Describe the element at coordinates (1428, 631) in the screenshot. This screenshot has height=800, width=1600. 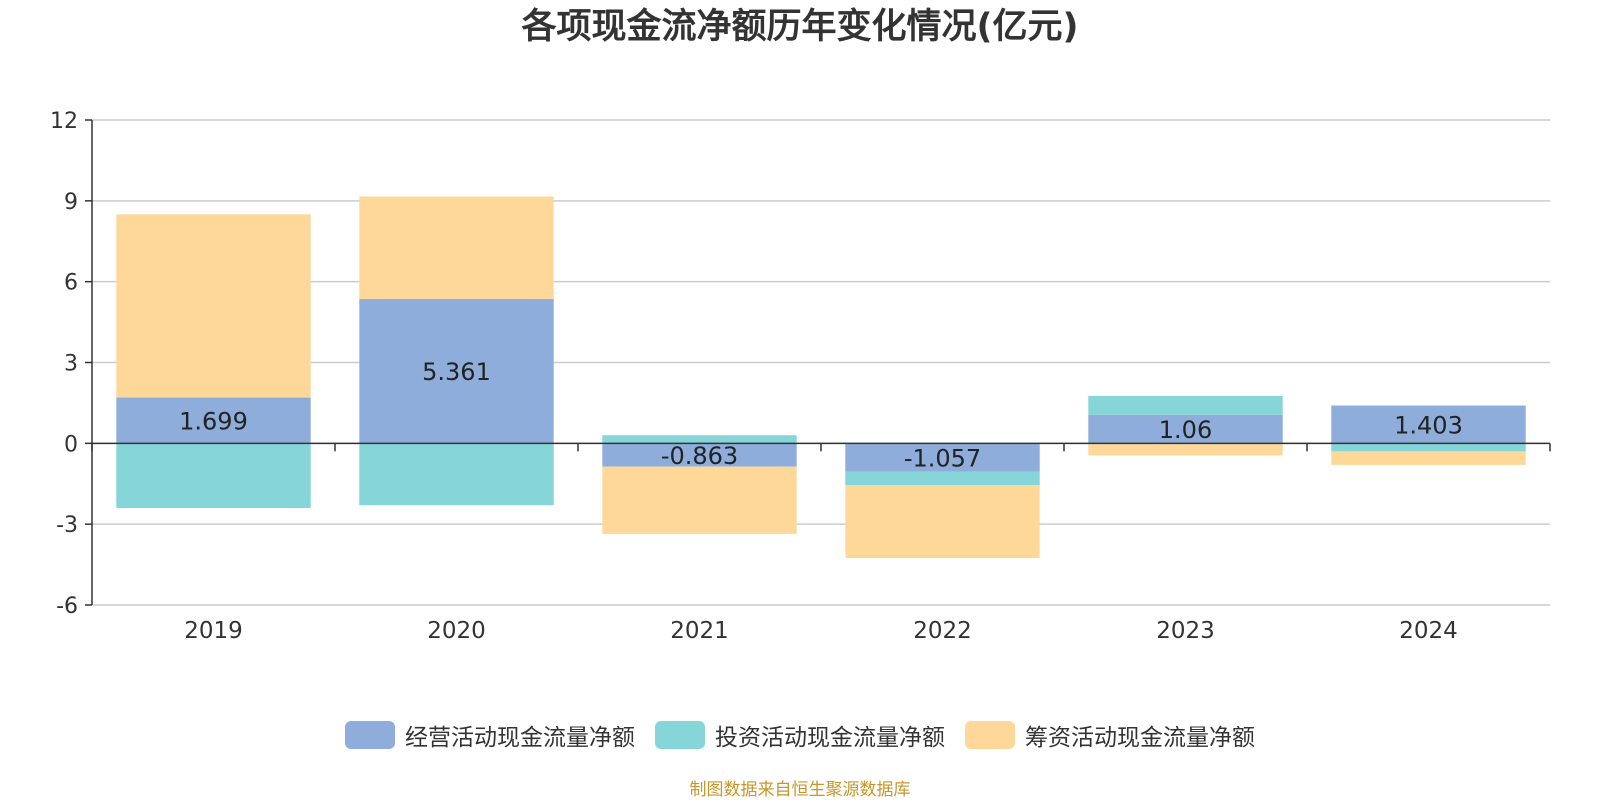
I see `x-tick-label: 2024` at that location.